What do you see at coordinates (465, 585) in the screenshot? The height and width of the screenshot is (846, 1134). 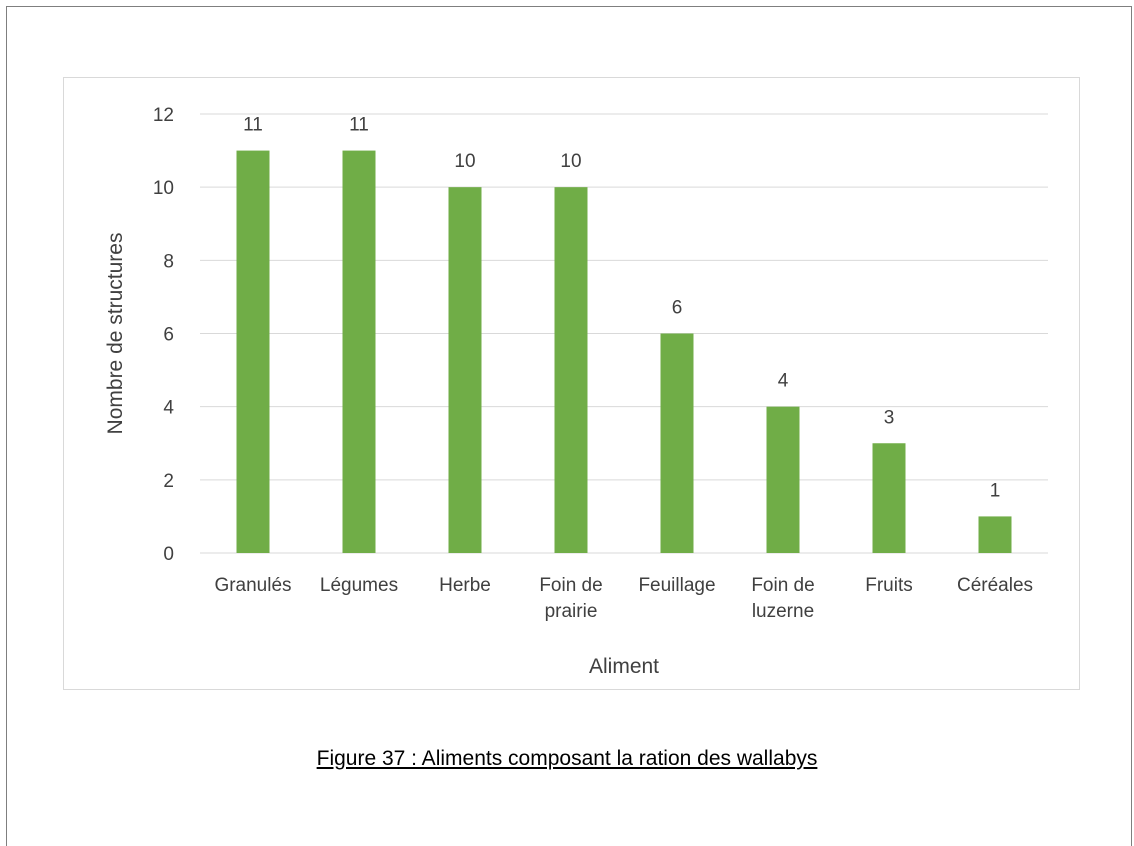 I see `x-tick-label: Herbe` at bounding box center [465, 585].